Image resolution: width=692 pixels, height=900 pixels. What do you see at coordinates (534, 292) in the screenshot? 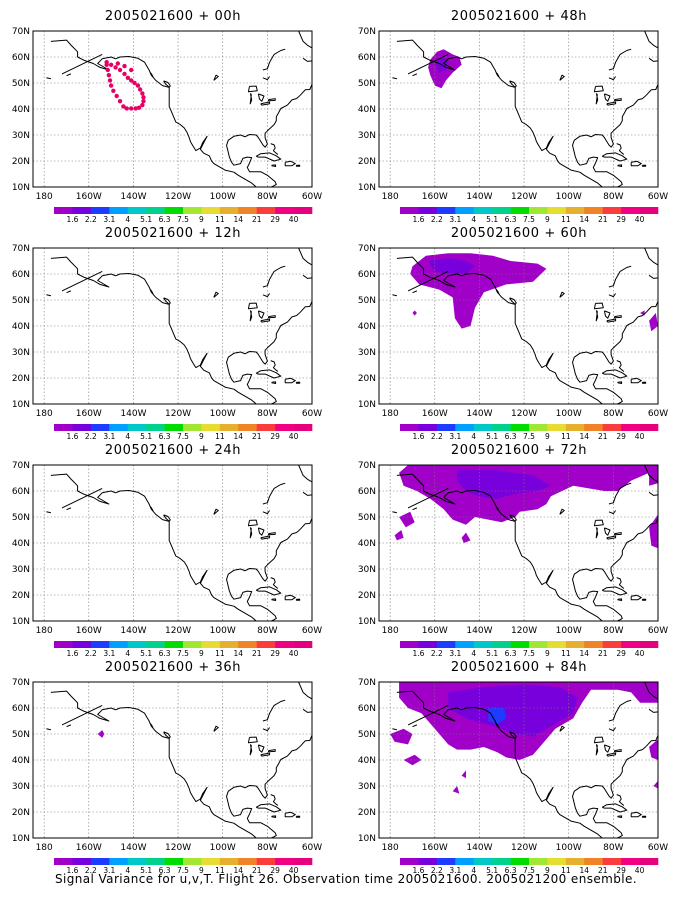
I see `variance-field` at bounding box center [534, 292].